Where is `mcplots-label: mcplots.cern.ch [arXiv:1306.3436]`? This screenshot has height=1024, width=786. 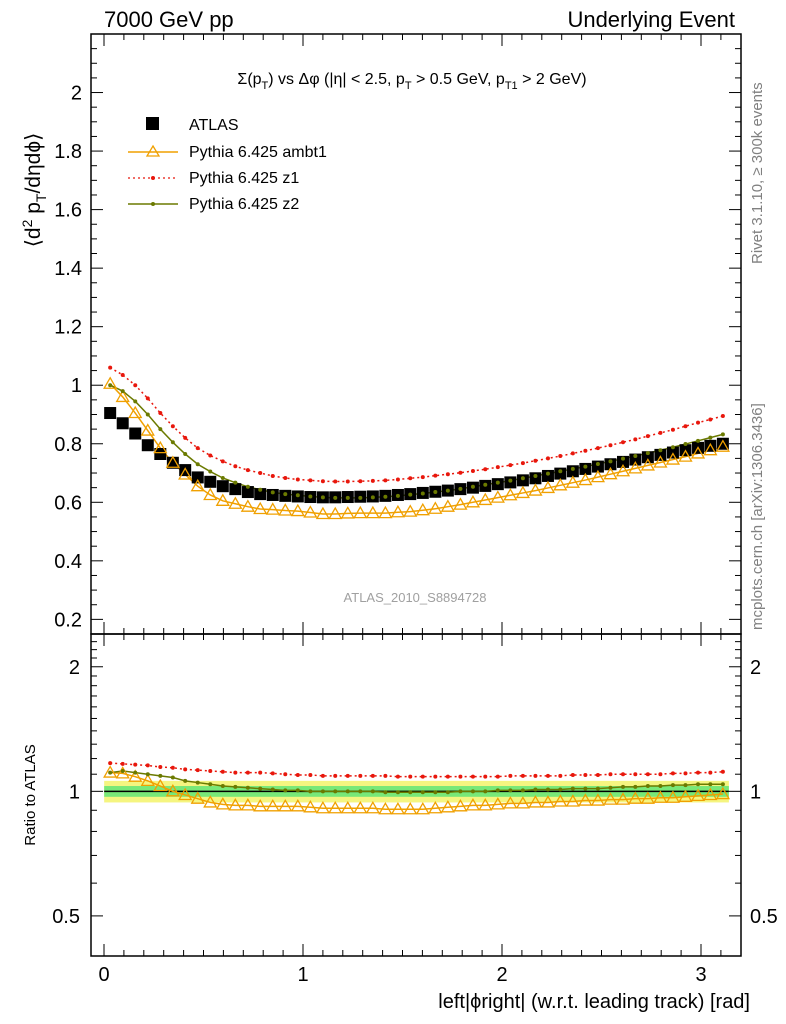
mcplots-label: mcplots.cern.ch [arXiv:1306.3436] is located at coordinates (757, 516).